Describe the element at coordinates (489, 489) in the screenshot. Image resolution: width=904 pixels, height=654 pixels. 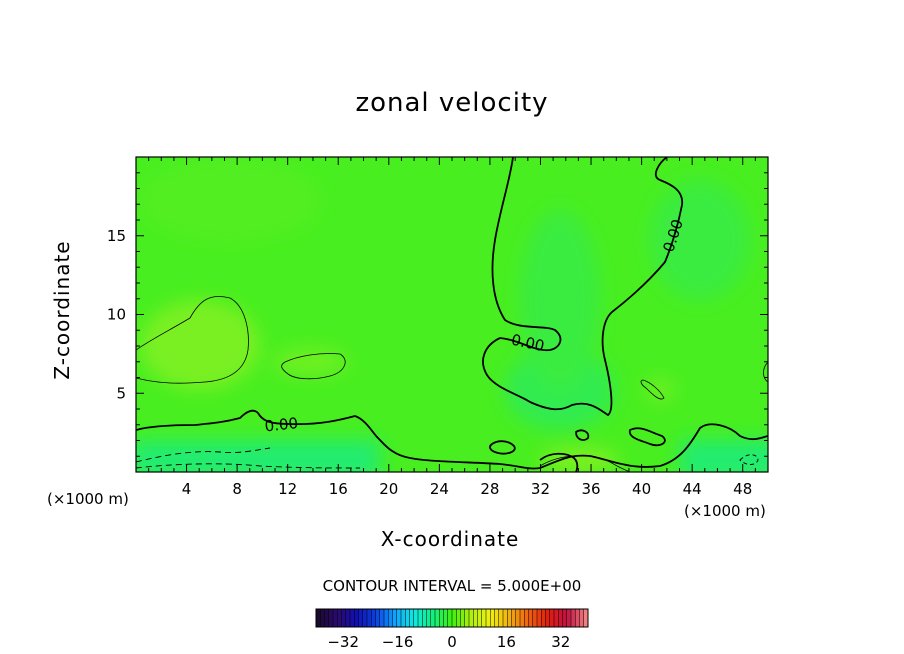
I see `x-tick-label: 28` at that location.